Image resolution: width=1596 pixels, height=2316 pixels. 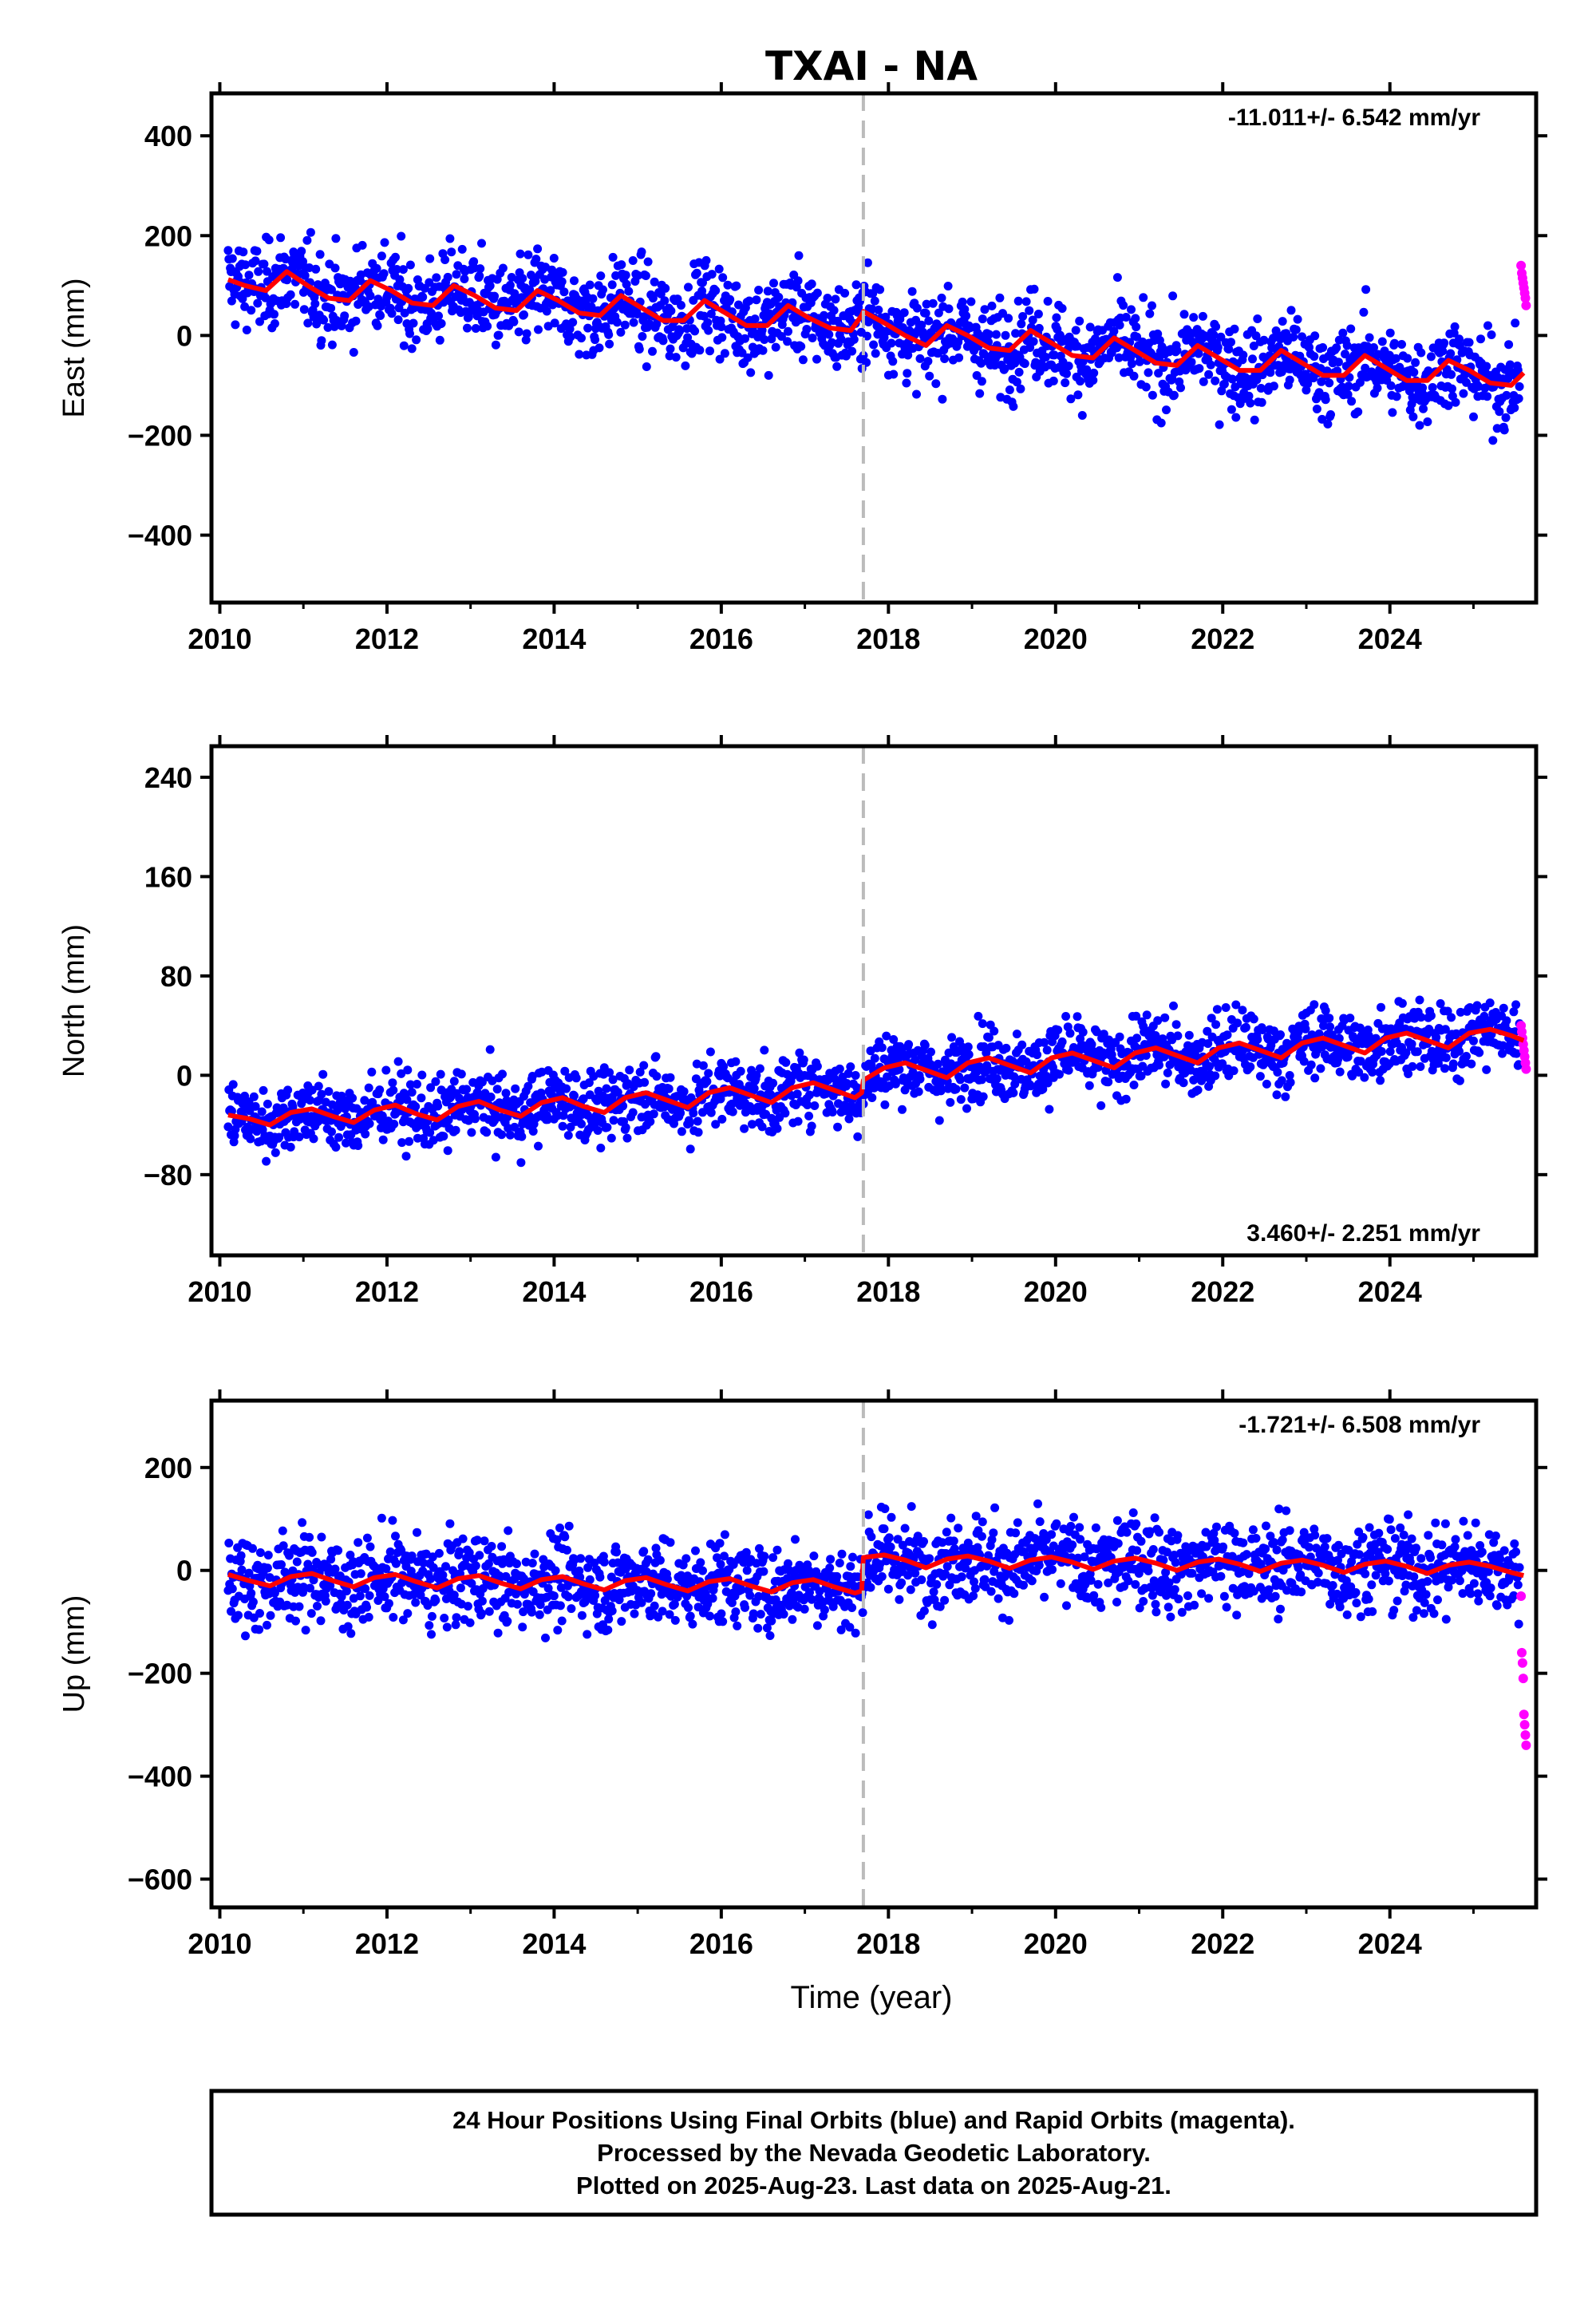 What do you see at coordinates (168, 235) in the screenshot?
I see `y-tick-label: 200` at bounding box center [168, 235].